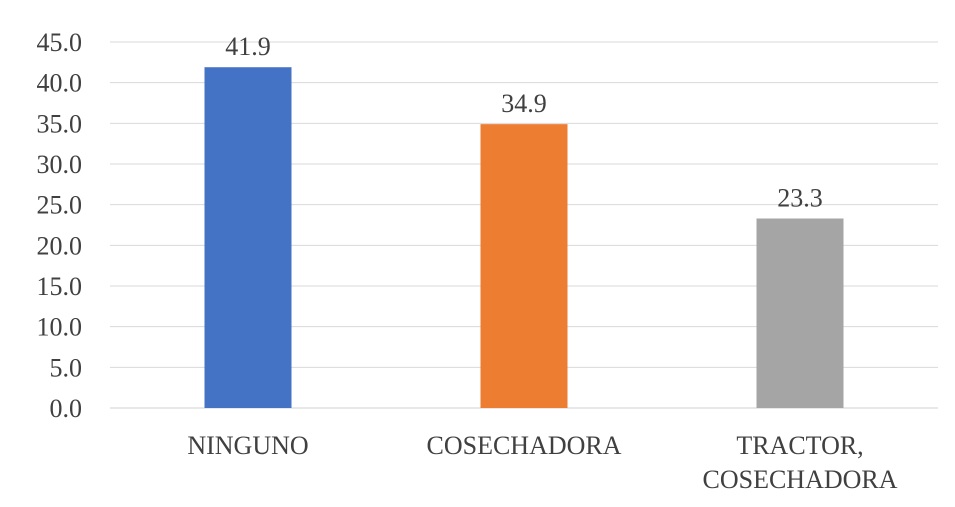 The height and width of the screenshot is (507, 955). Describe the element at coordinates (60, 123) in the screenshot. I see `y-tick-label: 35.0` at that location.